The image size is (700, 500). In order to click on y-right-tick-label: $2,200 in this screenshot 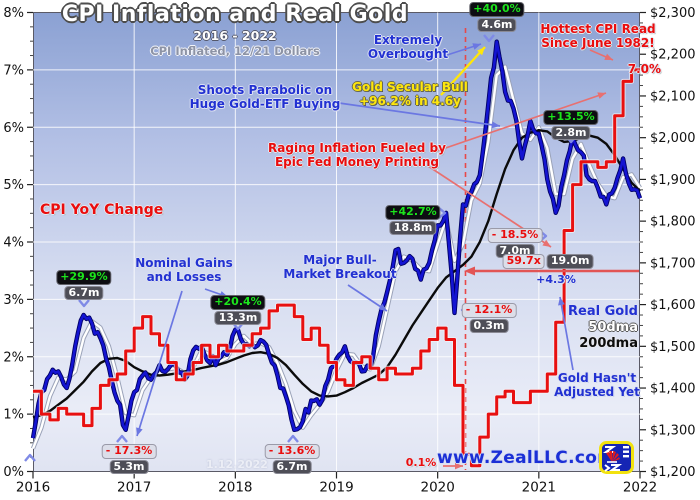, I will do `click(673, 55)`.